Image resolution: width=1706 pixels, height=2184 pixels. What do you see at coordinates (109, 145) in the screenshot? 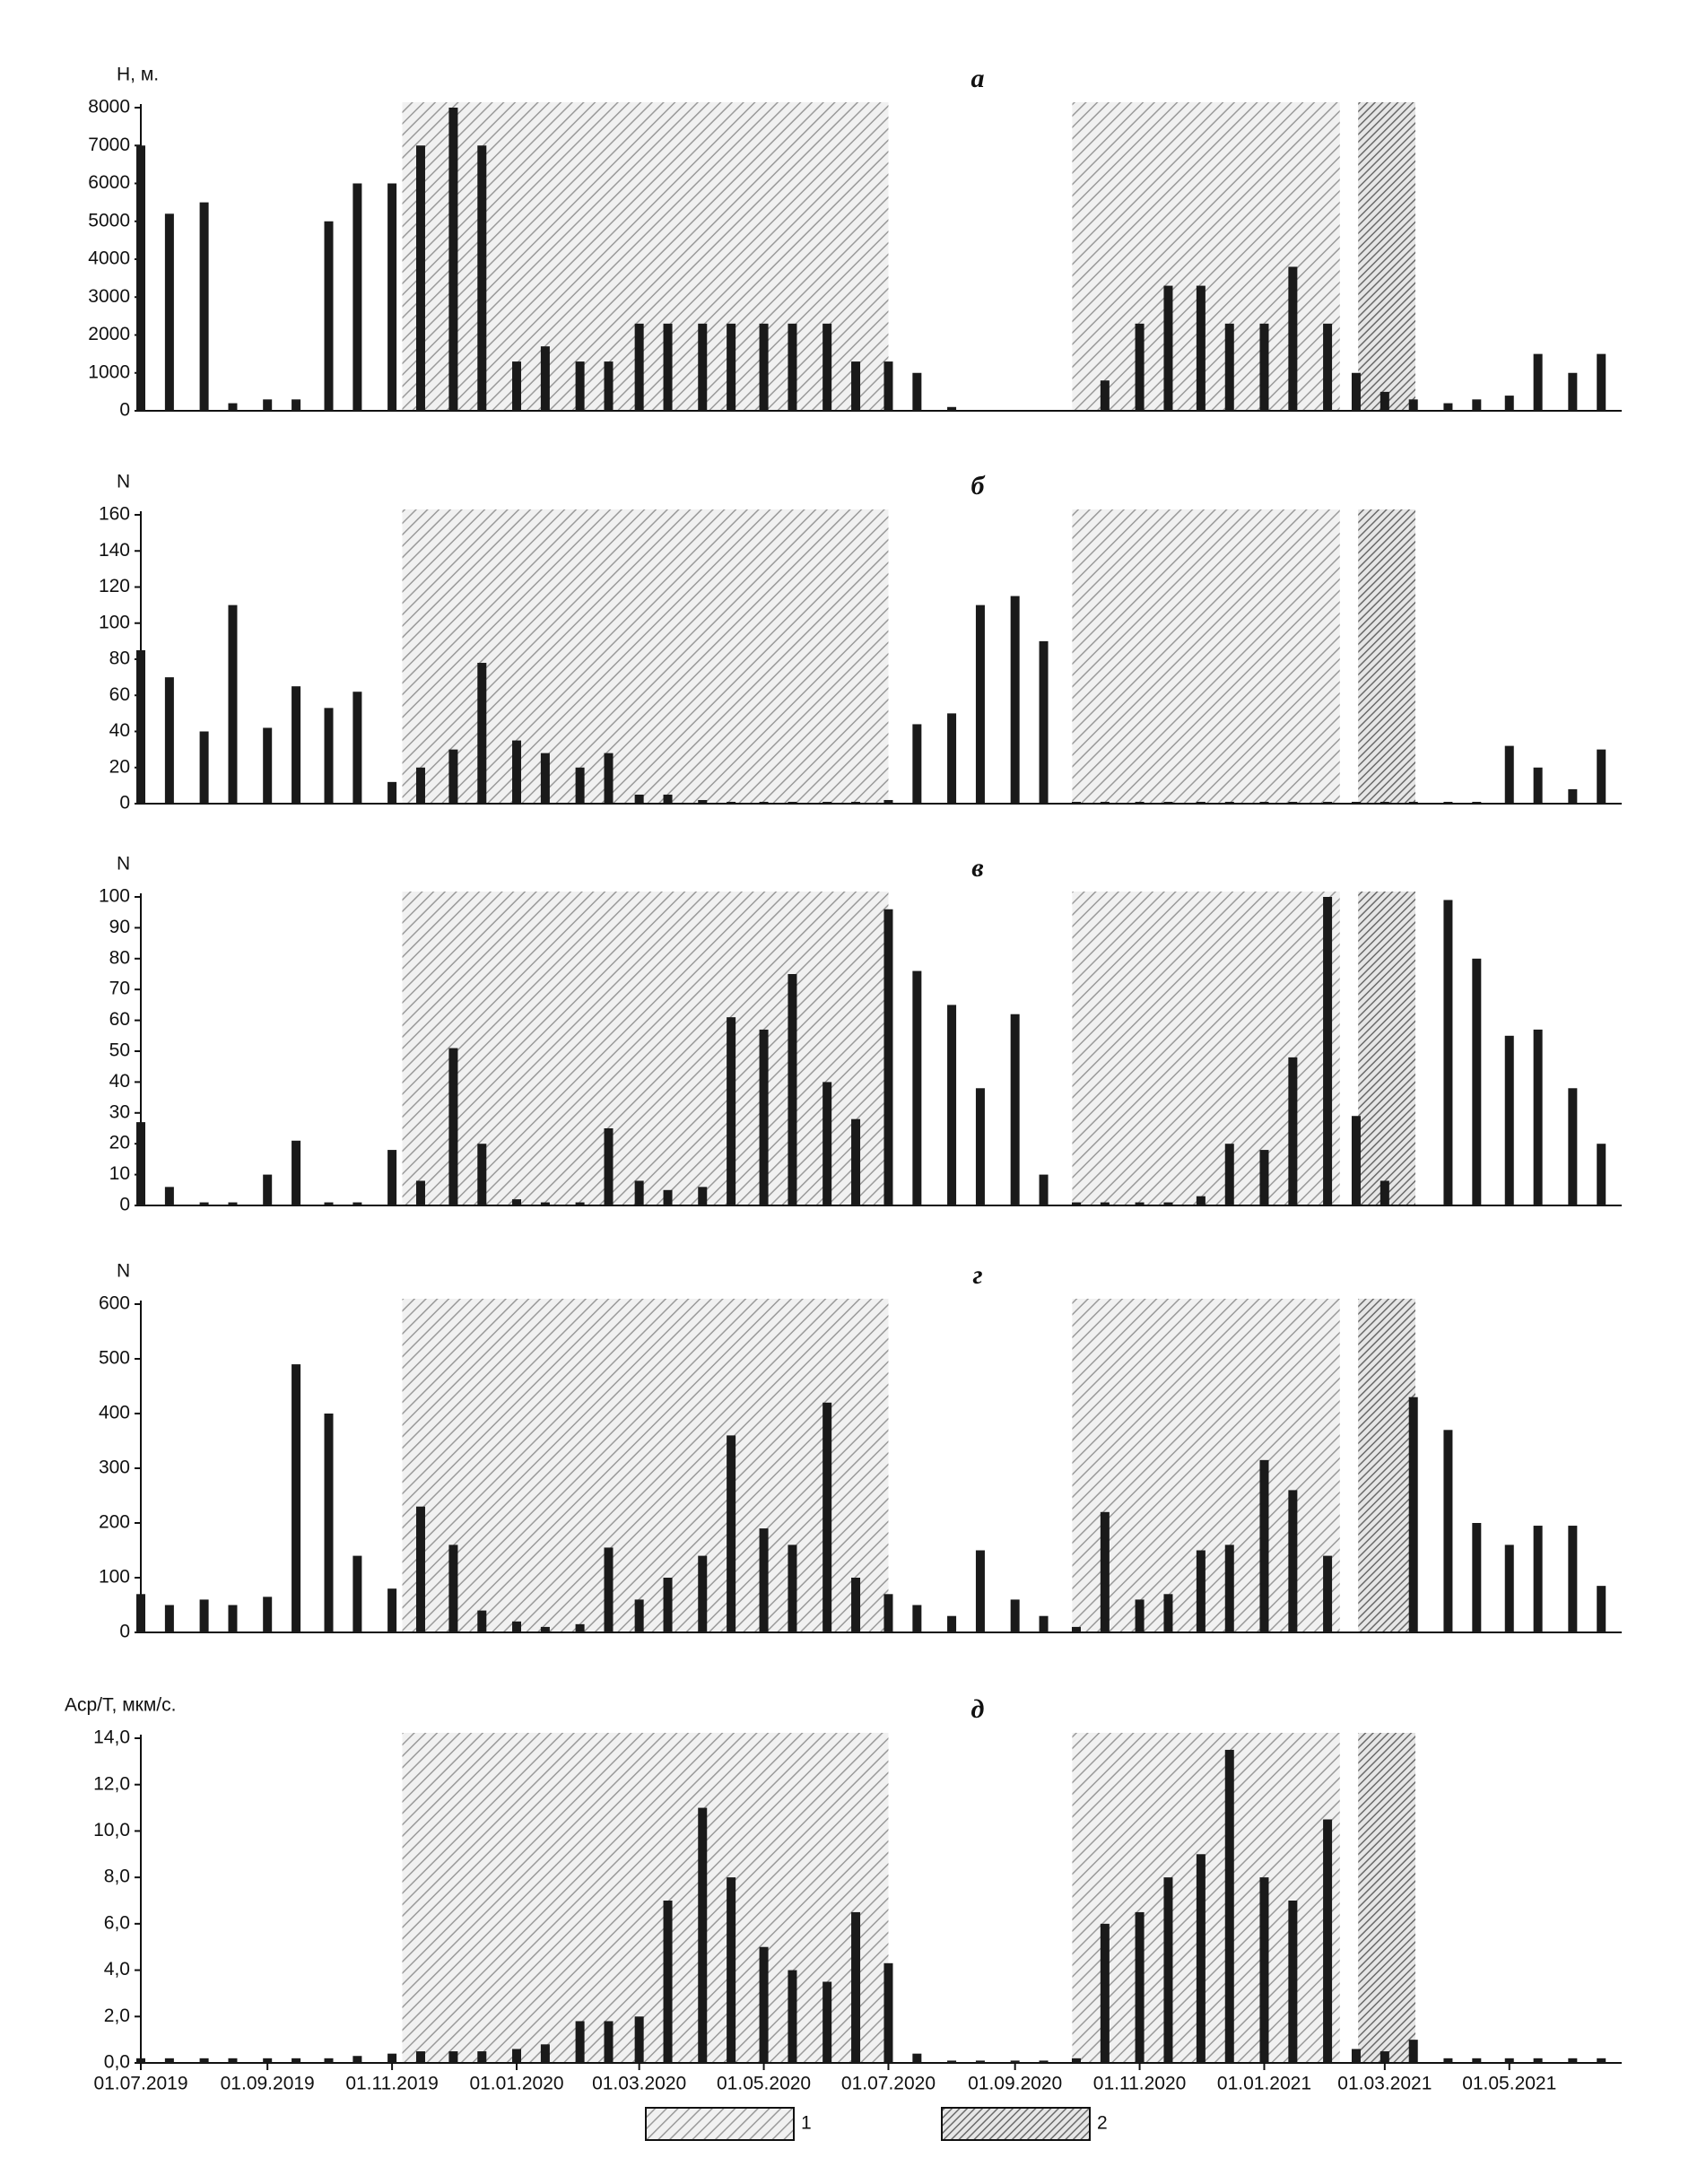
I see `y-tick-label: 7000` at bounding box center [109, 145].